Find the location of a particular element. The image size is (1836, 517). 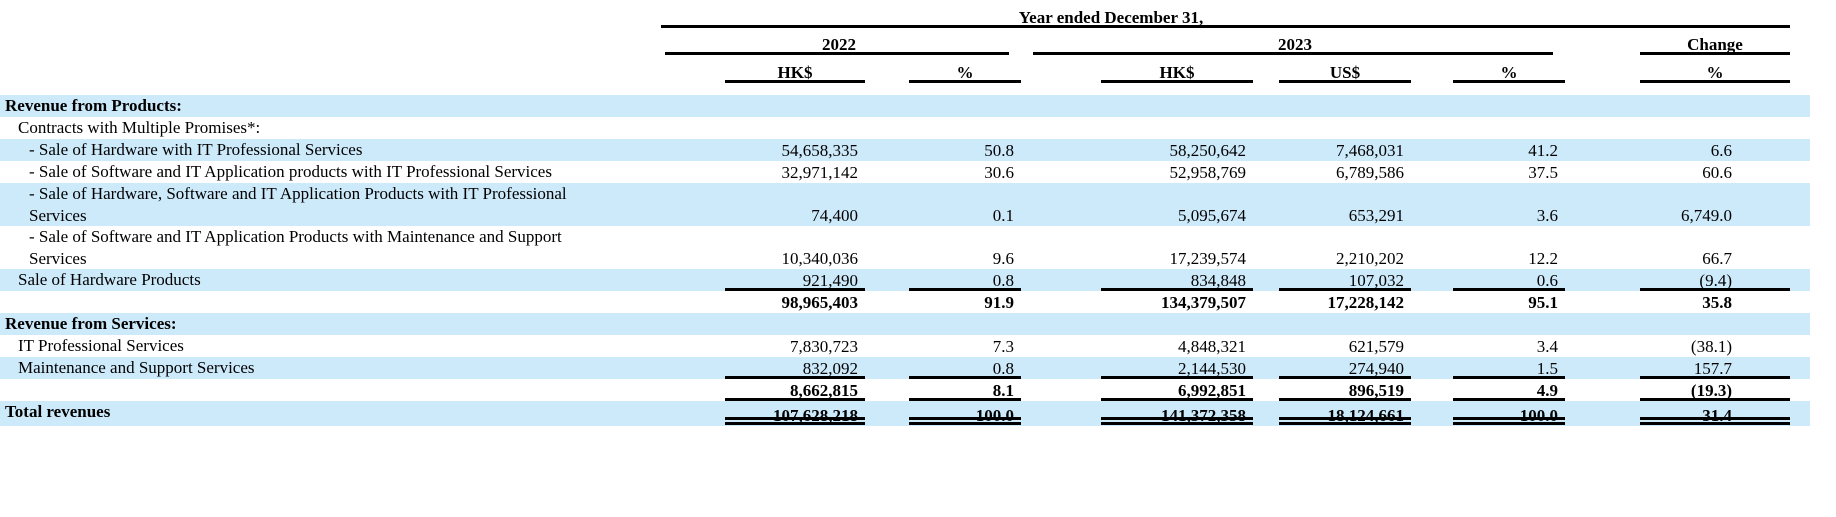

cell-2023-usd: 107,032 is located at coordinates (1334, 280).